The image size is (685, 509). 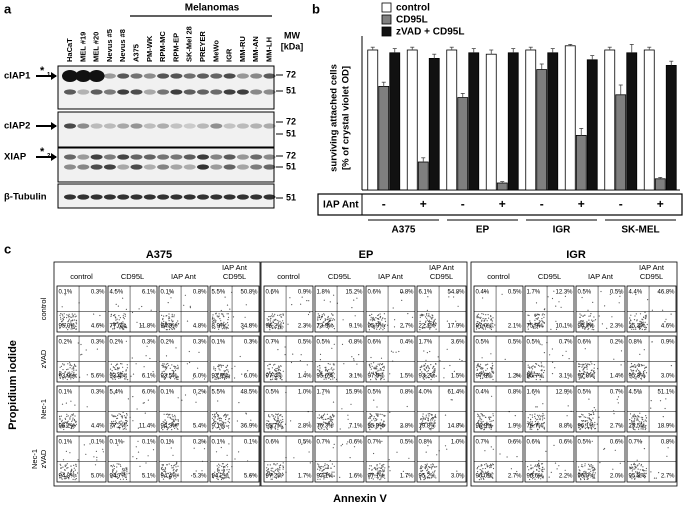 I want to click on quadrant-value: 48.5%, so click(x=249, y=393).